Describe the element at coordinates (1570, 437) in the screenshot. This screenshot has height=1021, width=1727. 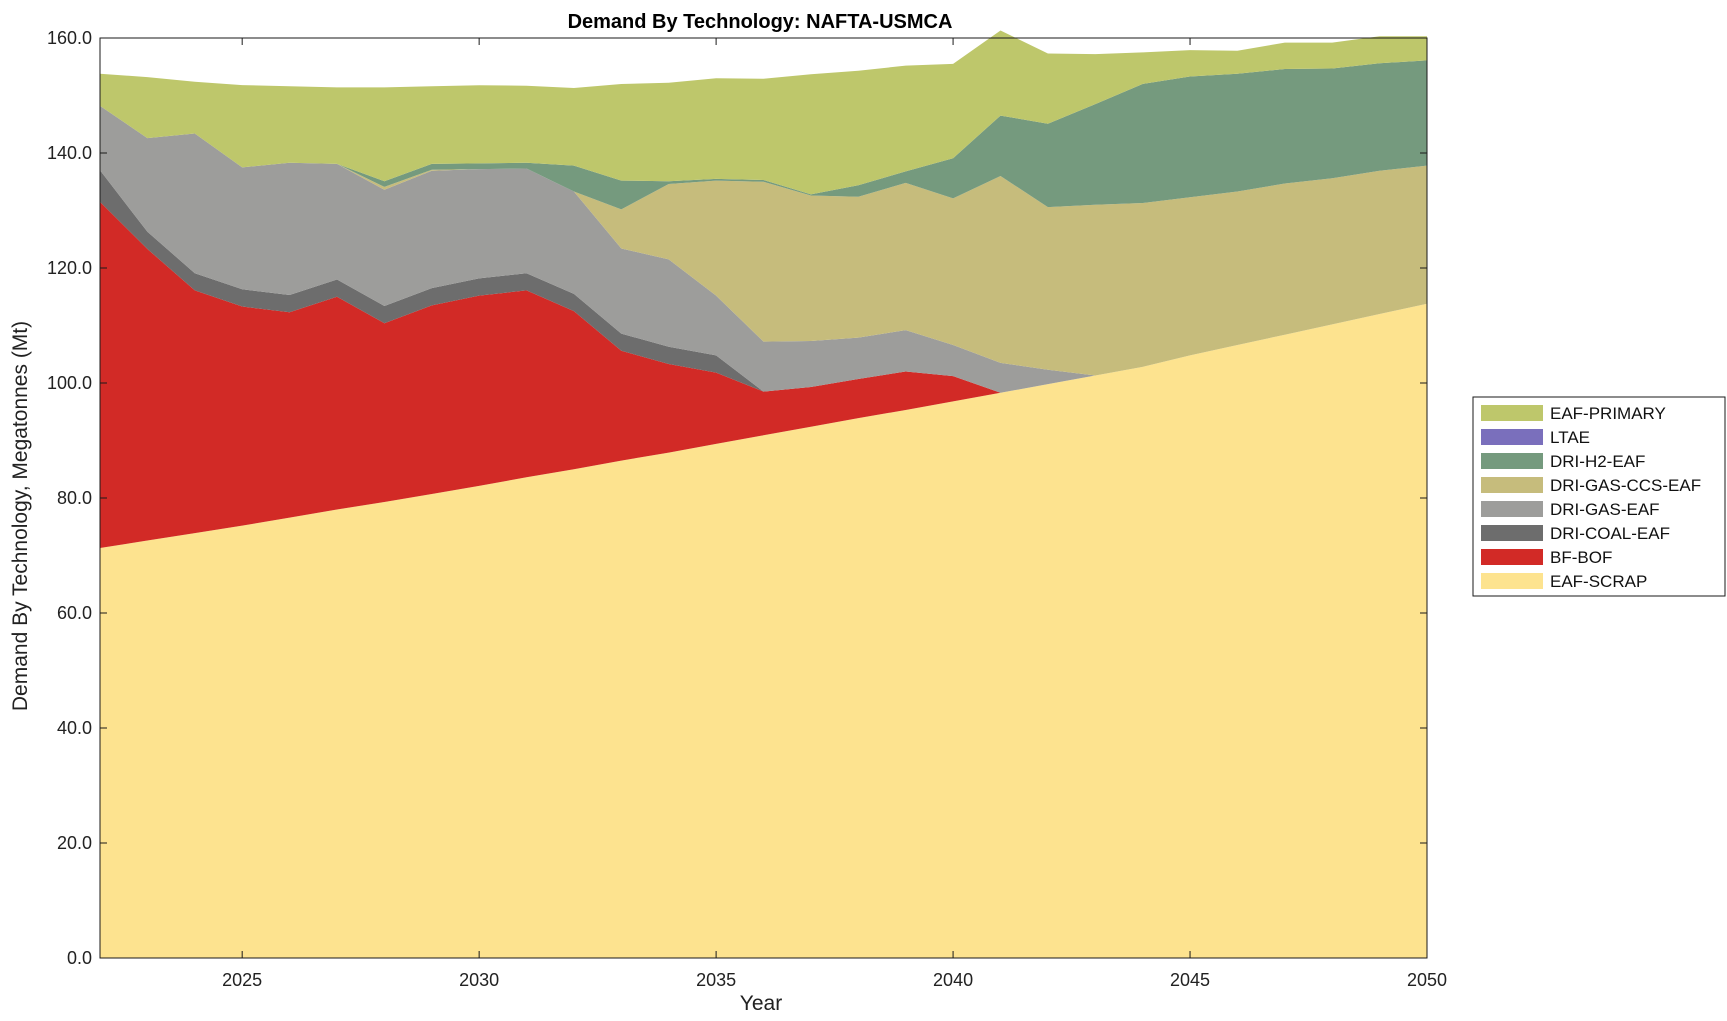
I see `legend-label-ltae: LTAE` at that location.